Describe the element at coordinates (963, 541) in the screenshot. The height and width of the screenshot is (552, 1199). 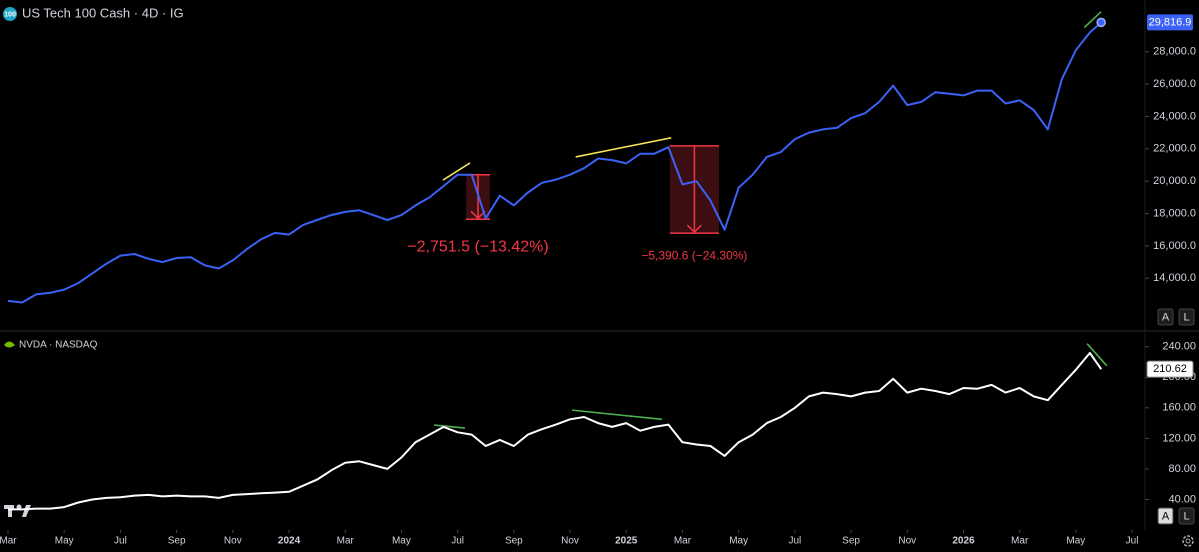
I see `x-tick-year-label: 2026` at that location.